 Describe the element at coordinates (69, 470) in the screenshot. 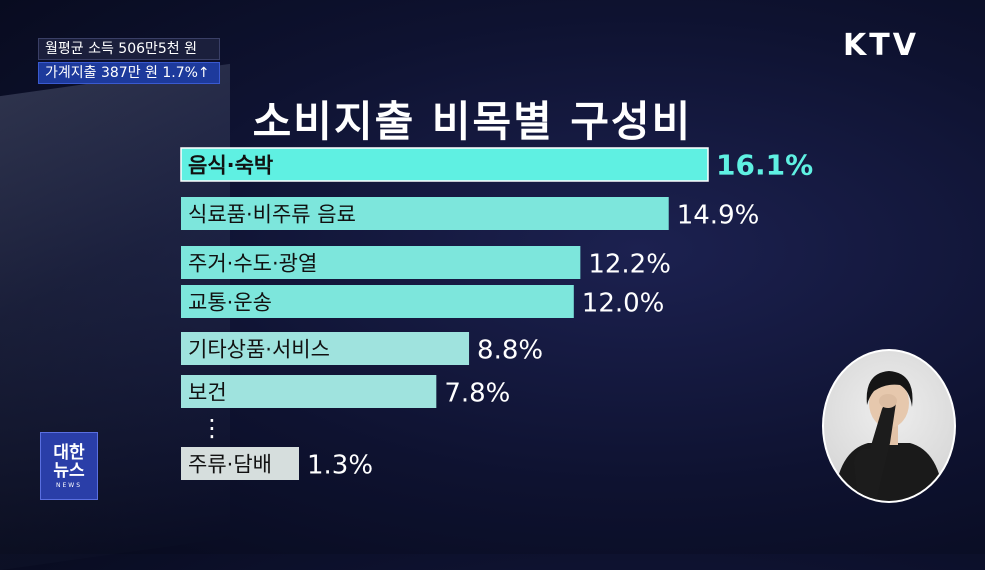

I see `news-badge-line-2: 뉴스` at that location.